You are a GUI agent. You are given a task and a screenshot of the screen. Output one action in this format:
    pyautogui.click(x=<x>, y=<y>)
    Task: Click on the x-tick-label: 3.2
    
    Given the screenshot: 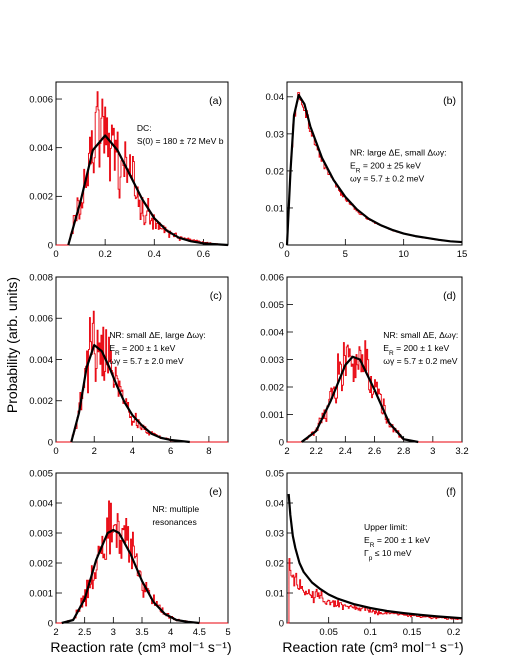 What is the action you would take?
    pyautogui.click(x=461, y=451)
    